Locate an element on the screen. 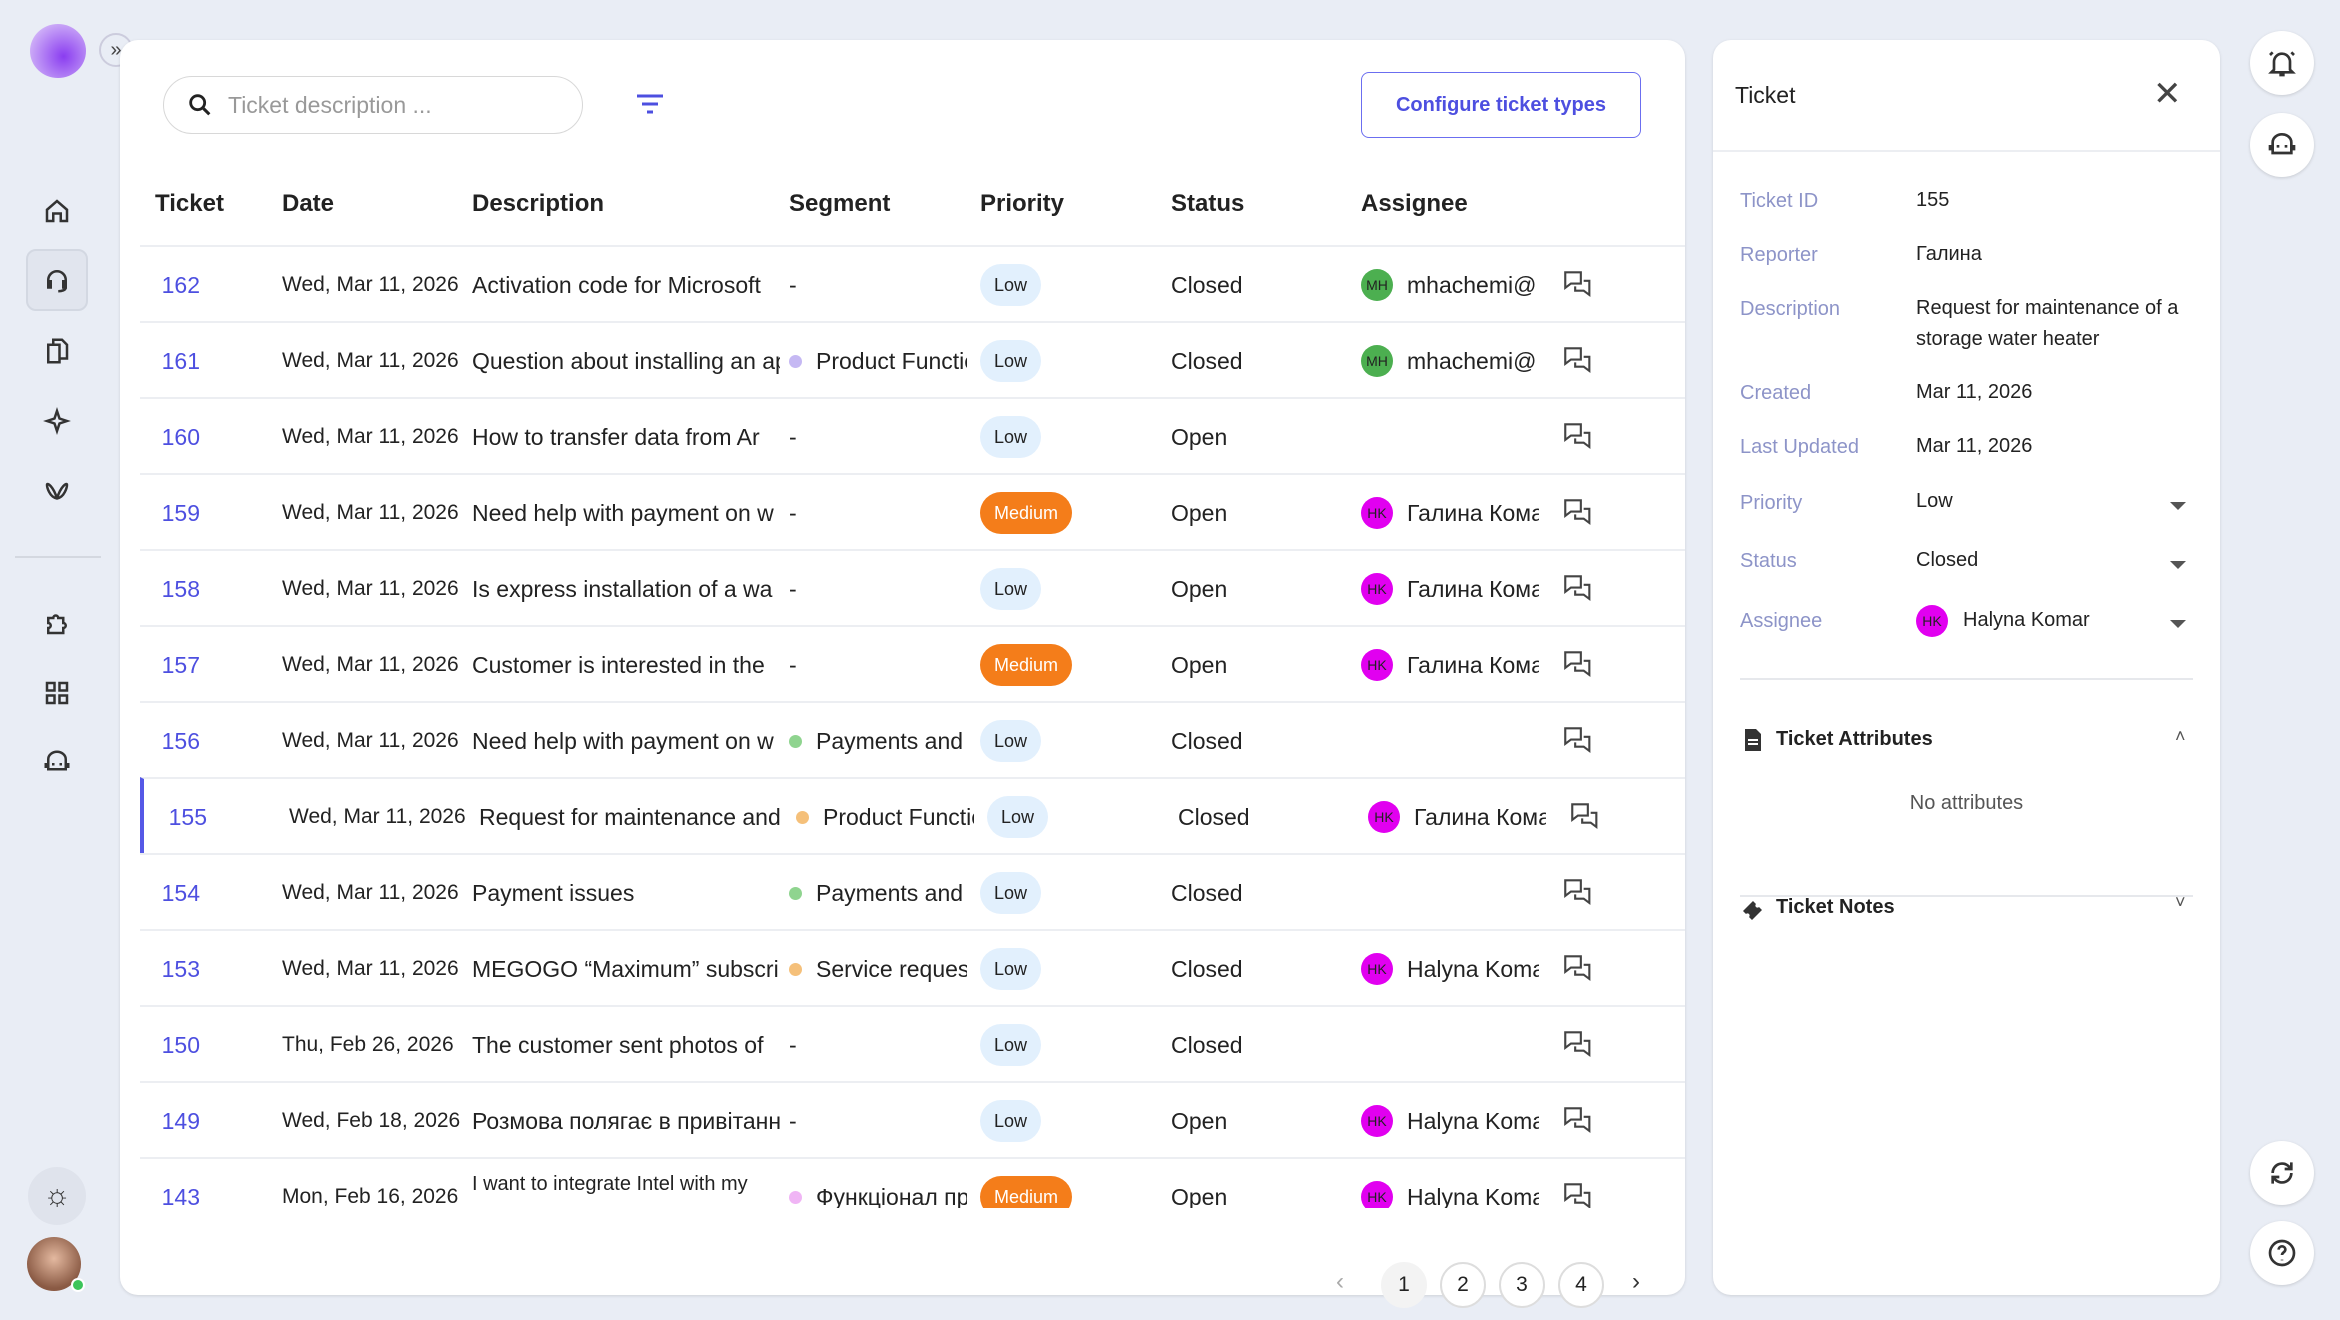  status-select: Closed is located at coordinates (1947, 560).